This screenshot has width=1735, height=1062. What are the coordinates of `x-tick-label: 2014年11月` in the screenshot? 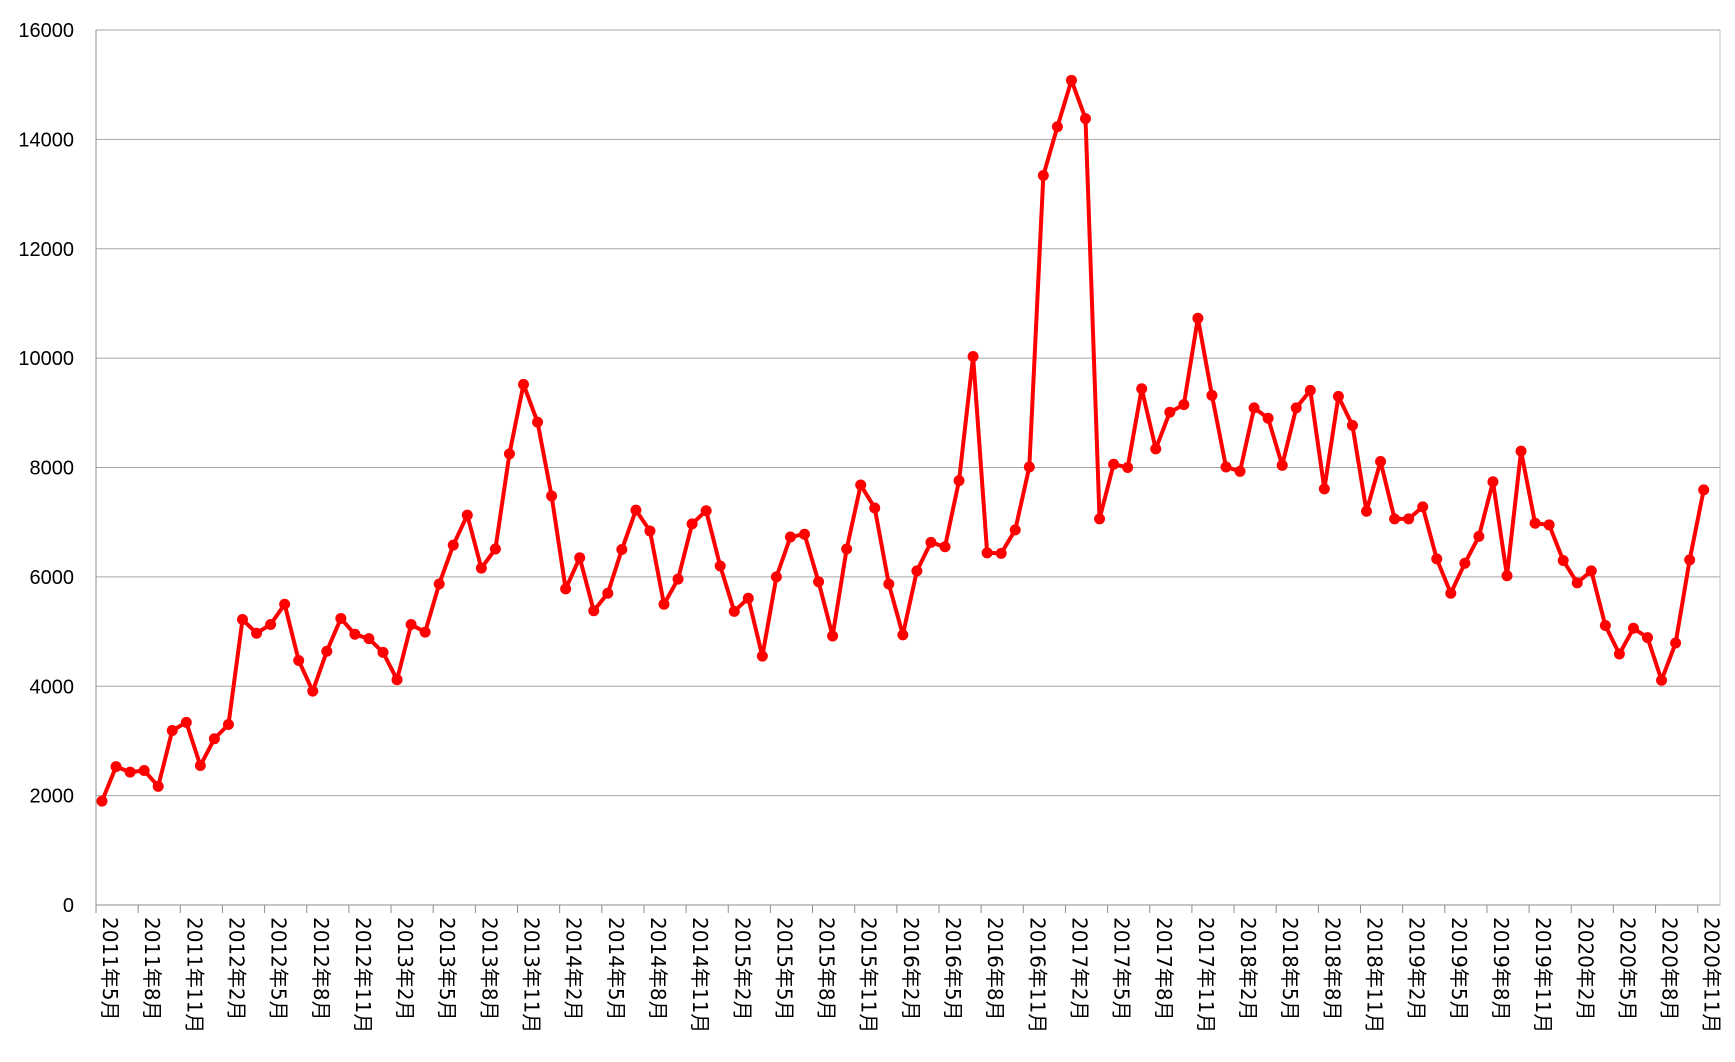 It's located at (700, 975).